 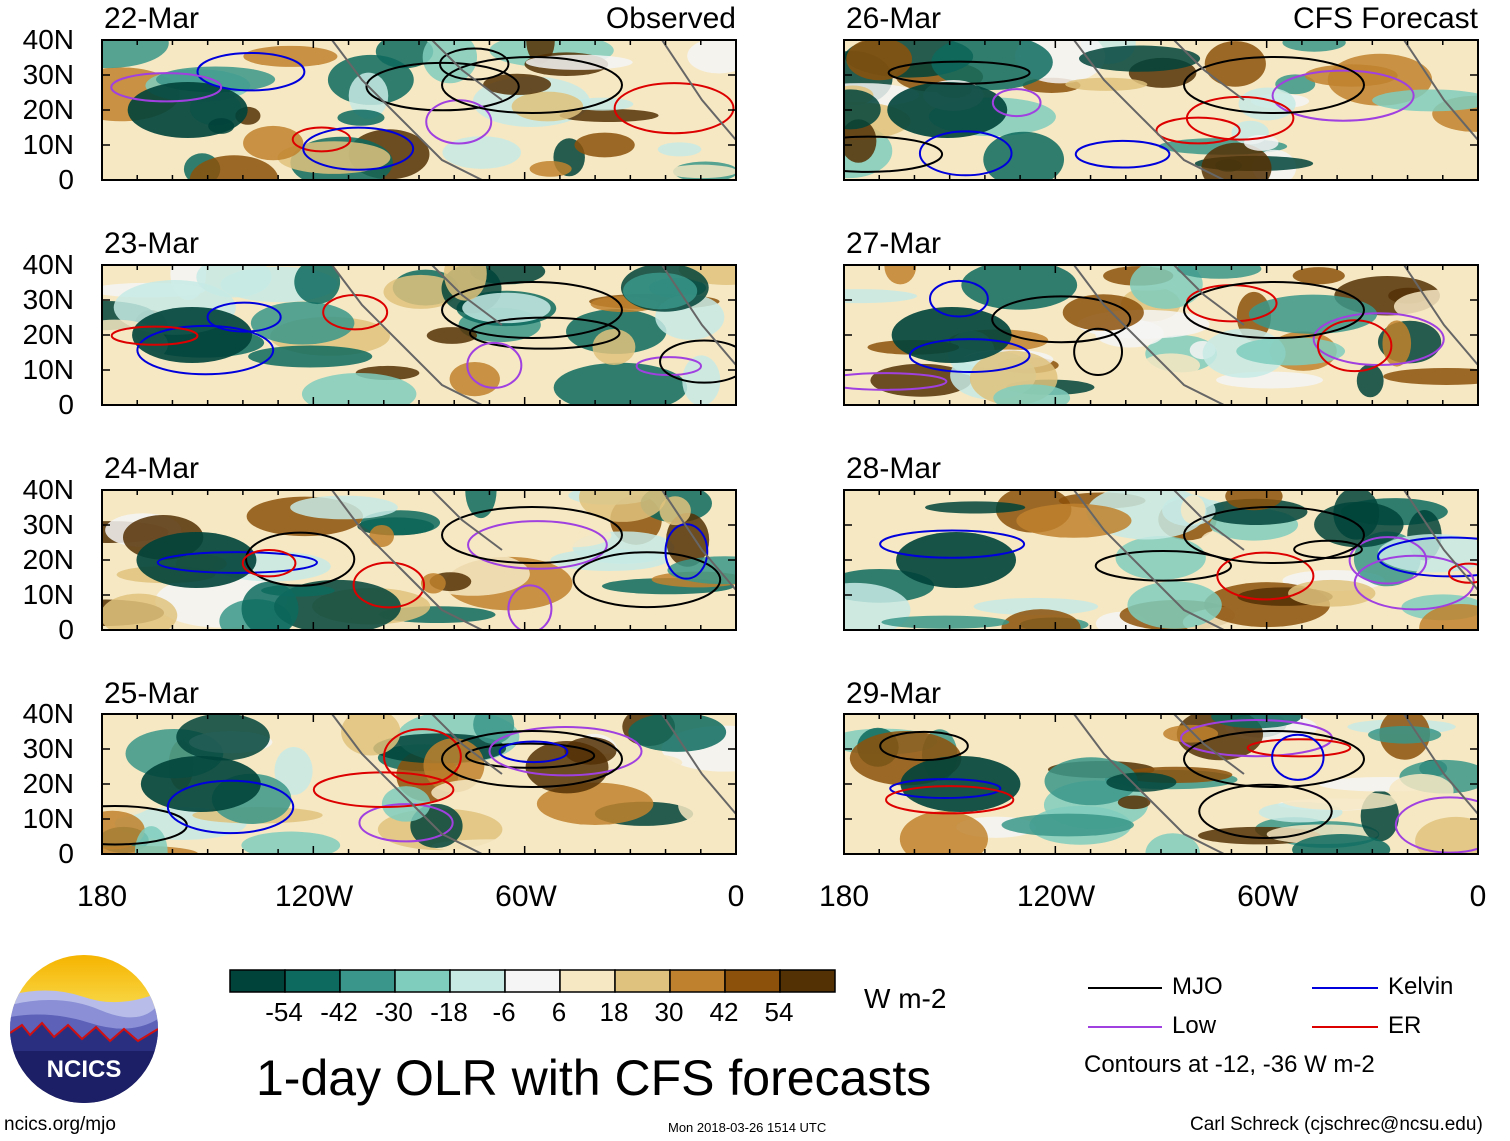 What do you see at coordinates (84, 1069) in the screenshot?
I see `logo-text: NCICS` at bounding box center [84, 1069].